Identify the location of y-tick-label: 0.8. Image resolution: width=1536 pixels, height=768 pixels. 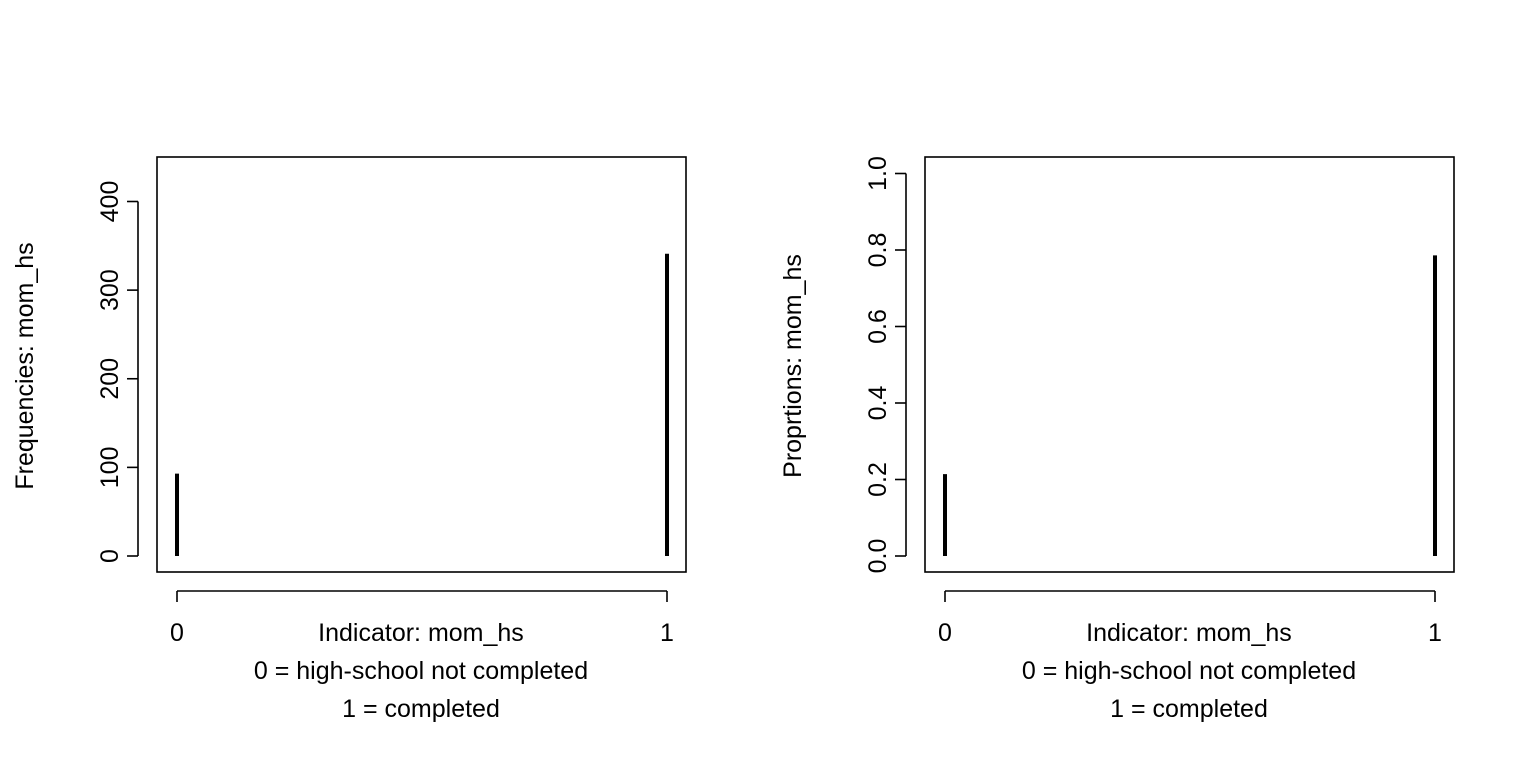
(878, 250).